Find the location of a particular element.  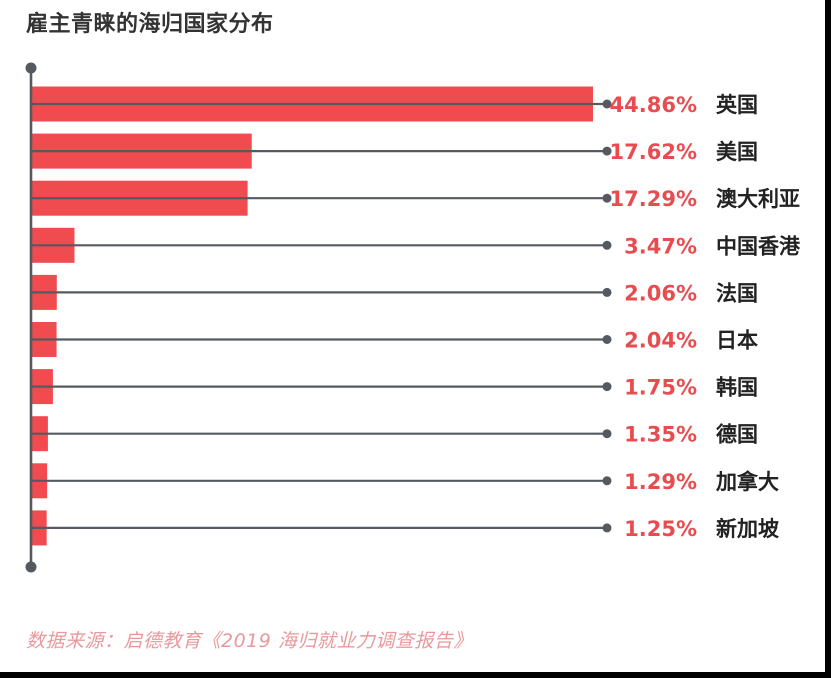

value-label: 44.86% is located at coordinates (653, 105).